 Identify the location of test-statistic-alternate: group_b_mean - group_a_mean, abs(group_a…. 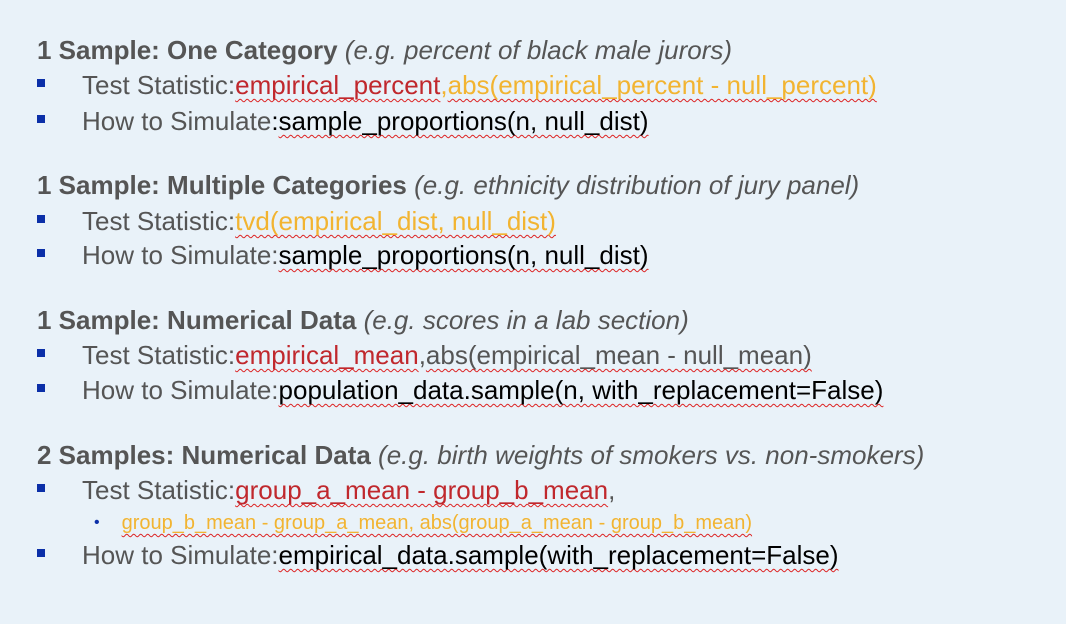
(437, 523).